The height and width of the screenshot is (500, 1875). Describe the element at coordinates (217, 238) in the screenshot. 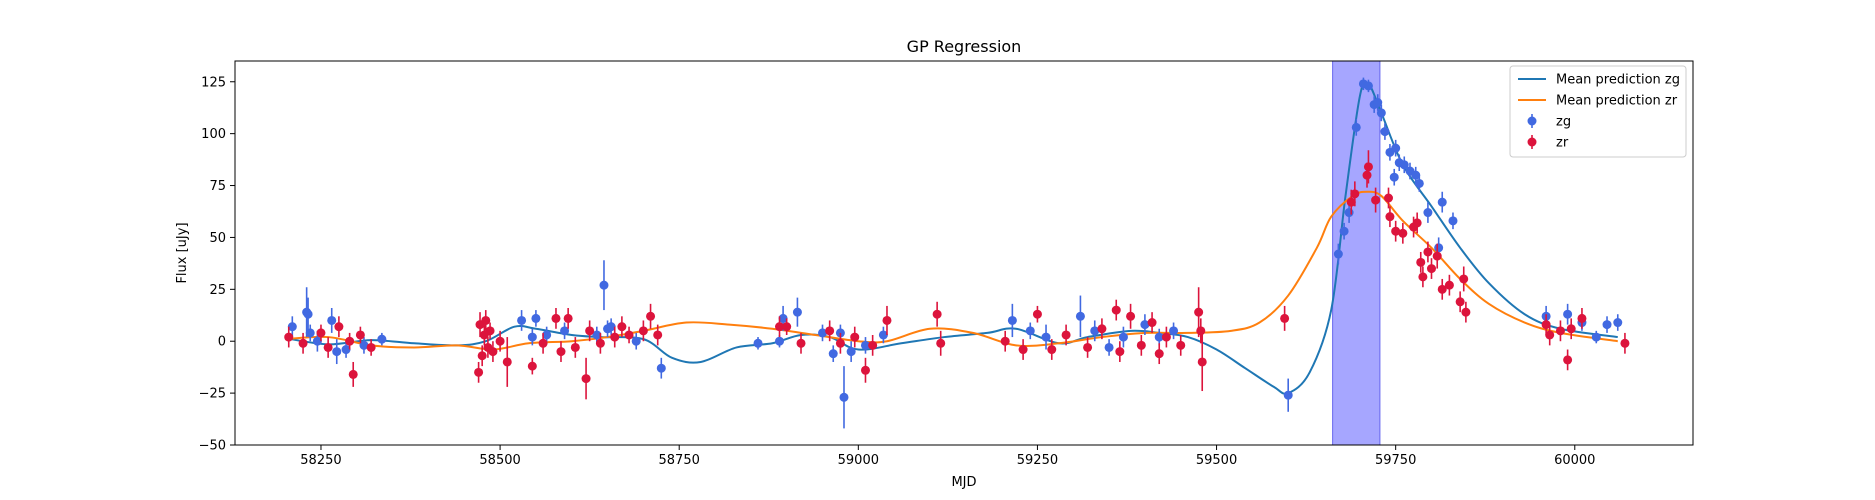

I see `y-tick-label: 50` at that location.